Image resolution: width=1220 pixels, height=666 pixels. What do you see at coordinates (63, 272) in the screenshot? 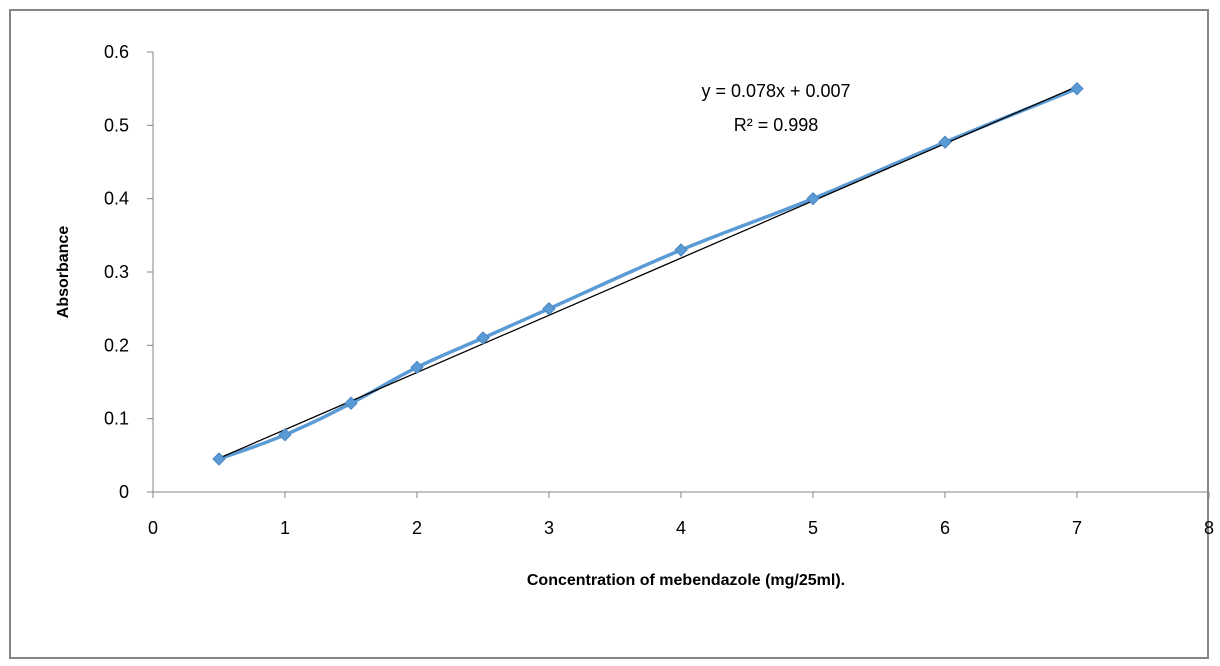
I see `y-axis-title: Absorbance` at bounding box center [63, 272].